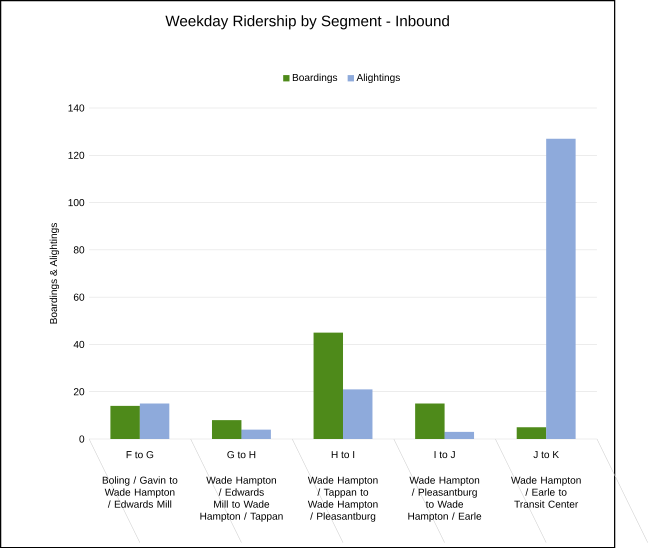 This screenshot has width=648, height=548. What do you see at coordinates (140, 492) in the screenshot?
I see `text: Boling / Gavin to Wade Hampton / Edwards Mill` at bounding box center [140, 492].